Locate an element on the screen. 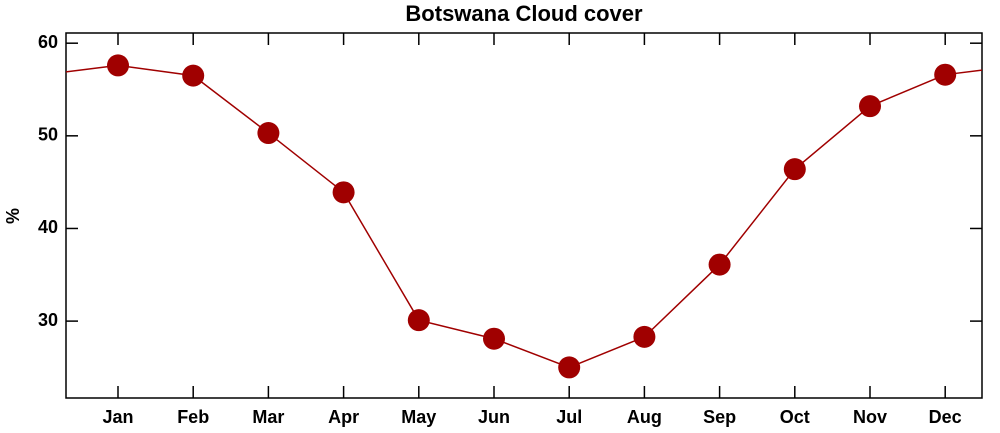  x-tick-label: May is located at coordinates (418, 417).